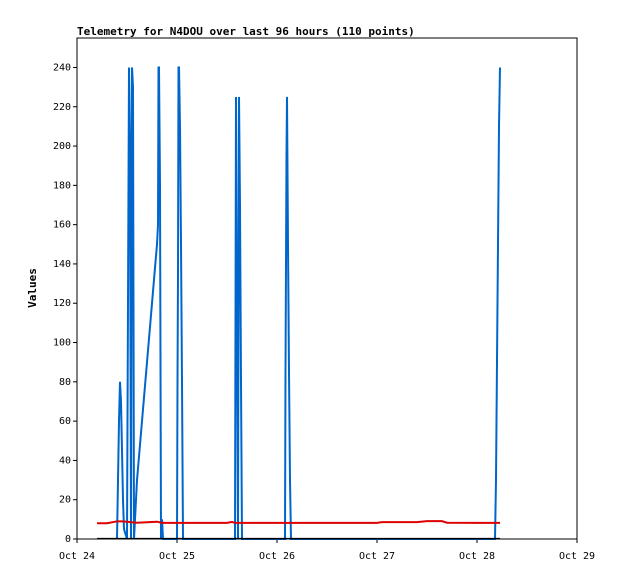 Image resolution: width=618 pixels, height=579 pixels. I want to click on y-tick-label: 20, so click(65, 500).